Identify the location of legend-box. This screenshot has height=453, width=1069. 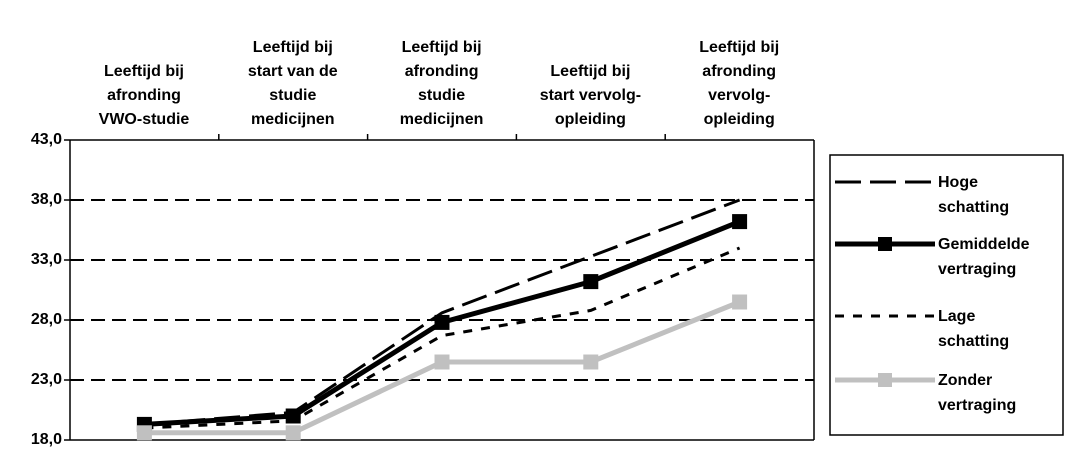
(946, 295).